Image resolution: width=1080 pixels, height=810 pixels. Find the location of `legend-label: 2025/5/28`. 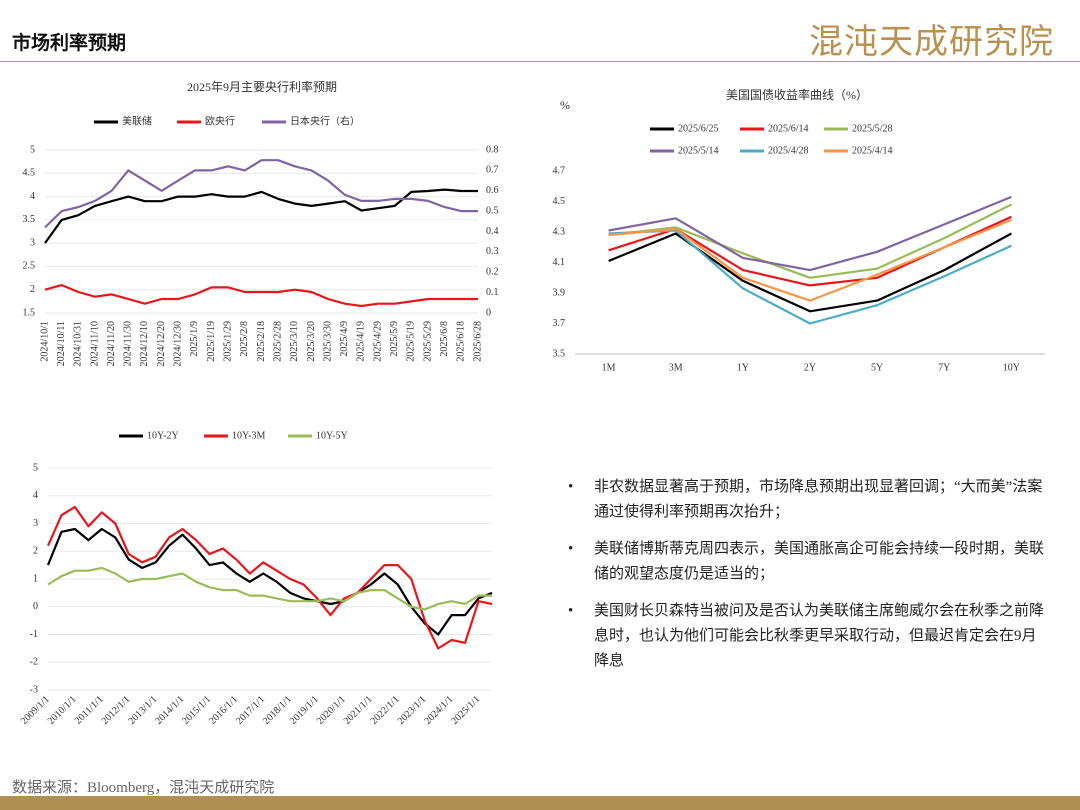

legend-label: 2025/5/28 is located at coordinates (872, 128).